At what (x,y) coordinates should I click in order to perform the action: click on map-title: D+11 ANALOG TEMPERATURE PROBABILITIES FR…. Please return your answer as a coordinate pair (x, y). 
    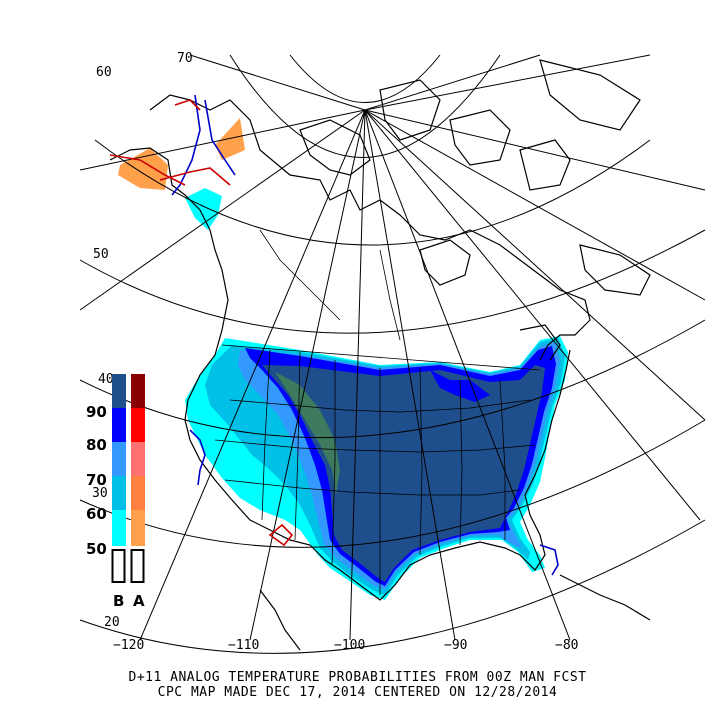
    Looking at the image, I should click on (357, 677).